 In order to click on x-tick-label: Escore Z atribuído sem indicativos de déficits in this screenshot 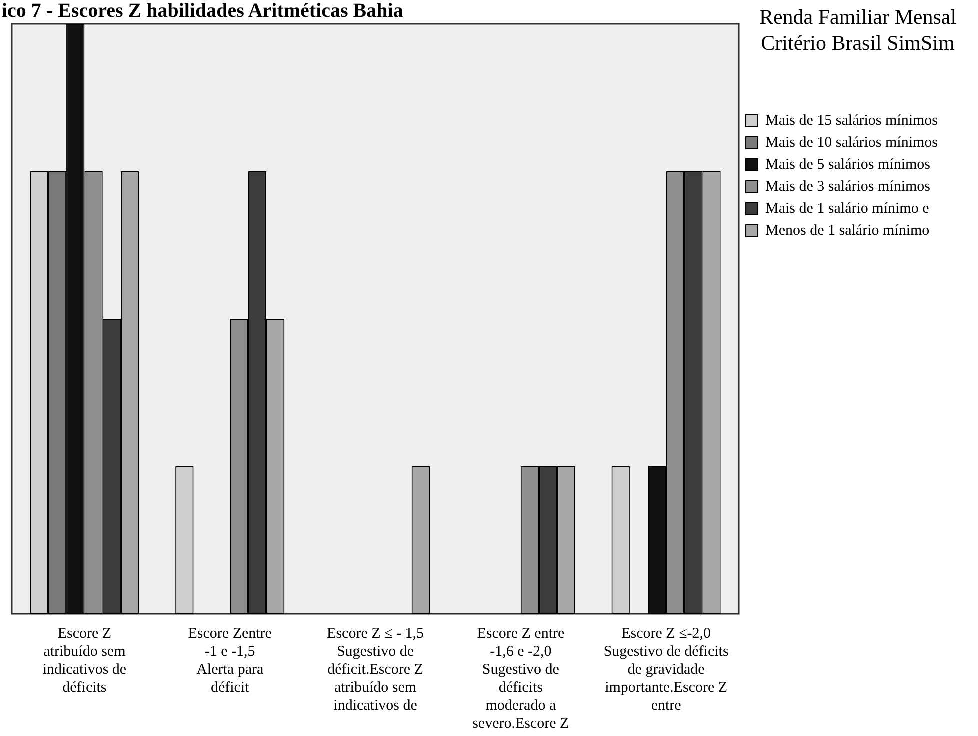, I will do `click(84, 661)`.